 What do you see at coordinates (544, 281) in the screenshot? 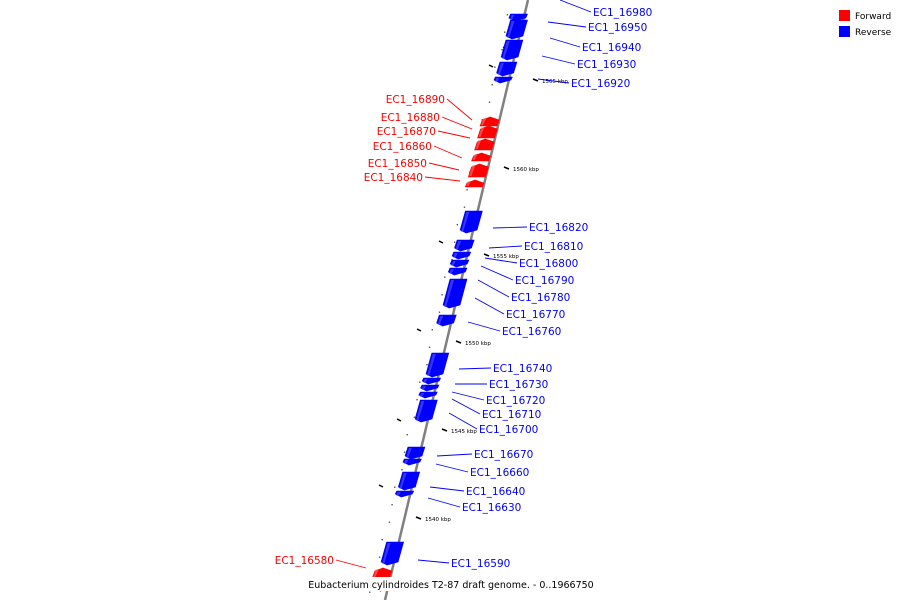
I see `gene-label: EC1_16790` at bounding box center [544, 281].